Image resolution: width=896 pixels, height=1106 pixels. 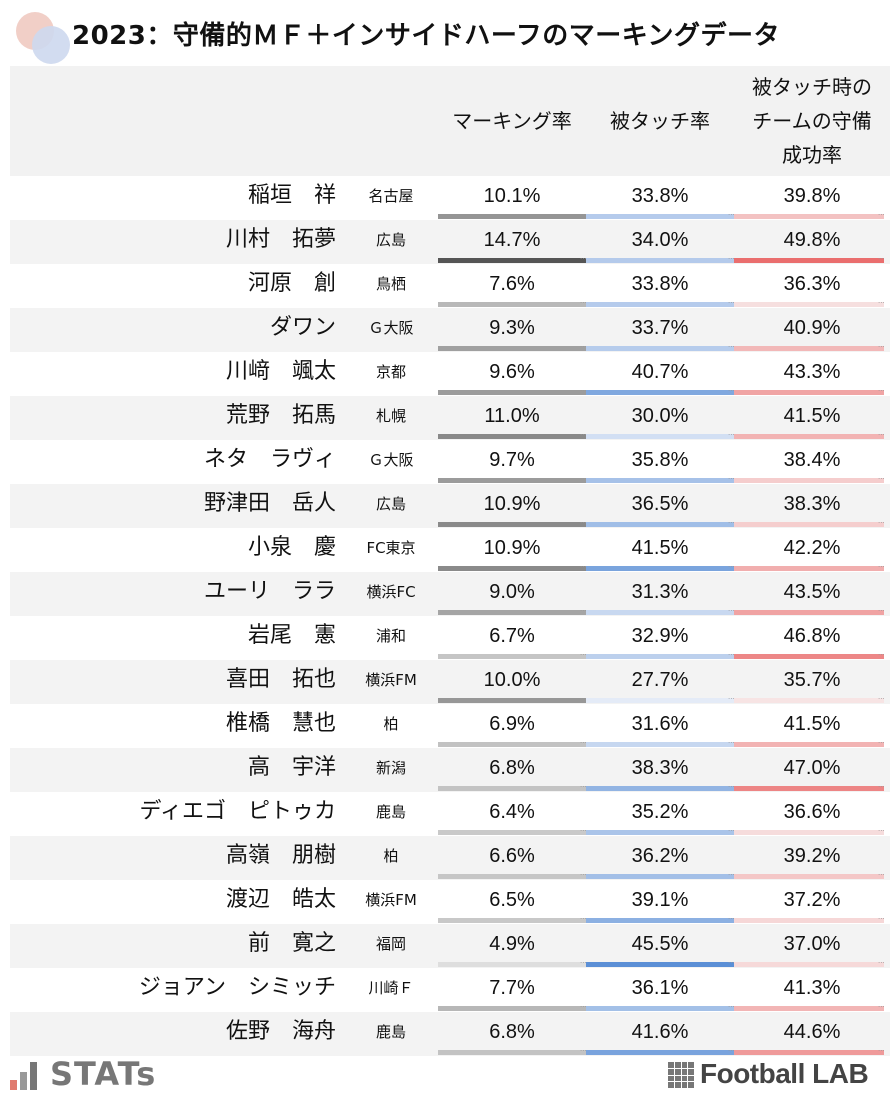 What do you see at coordinates (450, 1034) in the screenshot?
I see `table-row: 佐野 海舟 鹿島 6.8% 41.6% 44.6% ··· ··· ···` at bounding box center [450, 1034].